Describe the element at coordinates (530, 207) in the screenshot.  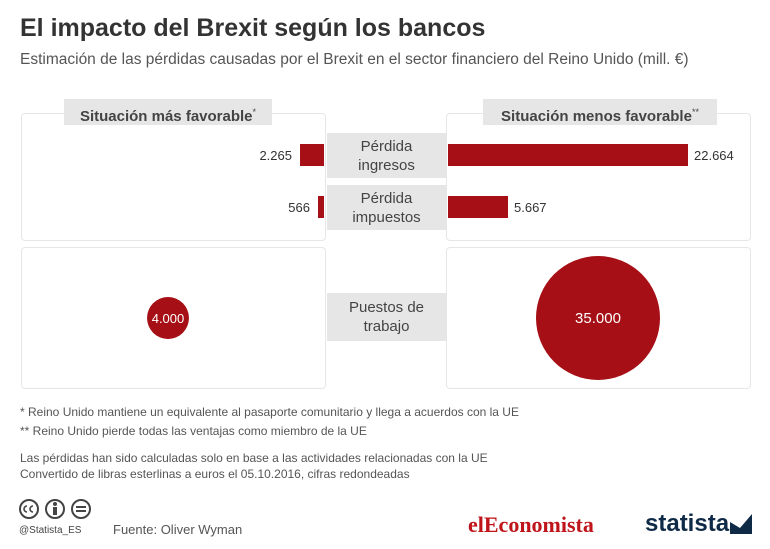
I see `value-label: 5.667` at that location.